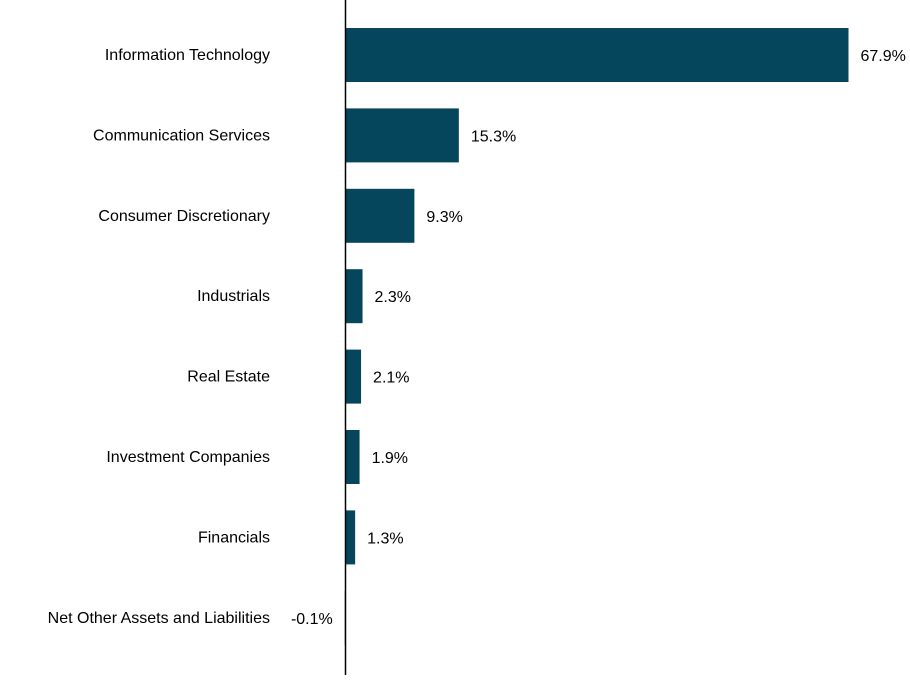  Describe the element at coordinates (188, 457) in the screenshot. I see `category-label: Investment Companies` at that location.